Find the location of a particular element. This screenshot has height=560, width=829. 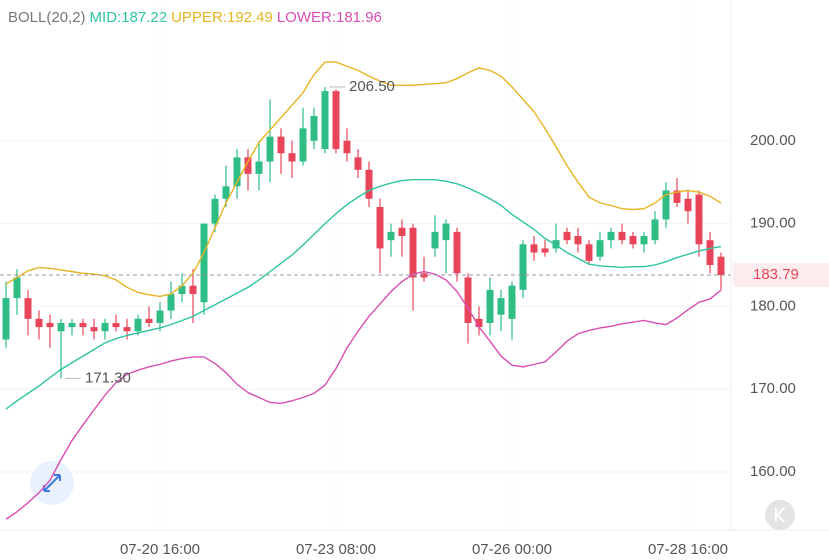

last-price-label: 183.79 is located at coordinates (776, 274).